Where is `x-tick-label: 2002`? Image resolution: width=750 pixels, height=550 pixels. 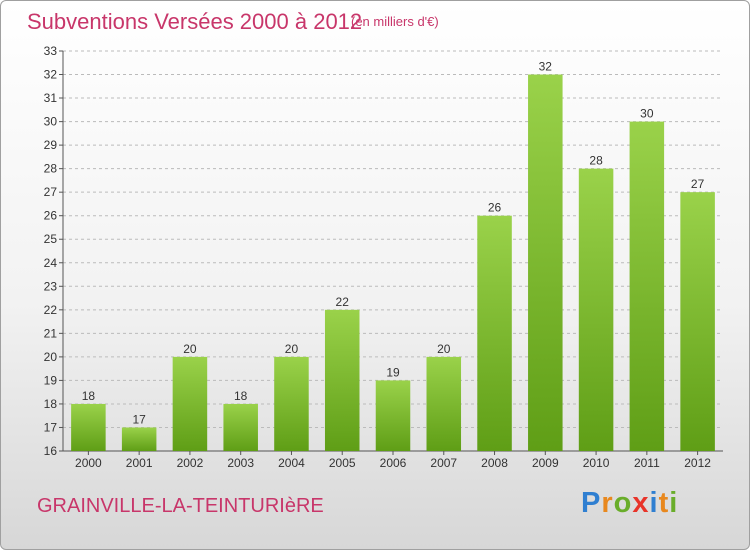 x-tick-label: 2002 is located at coordinates (190, 463).